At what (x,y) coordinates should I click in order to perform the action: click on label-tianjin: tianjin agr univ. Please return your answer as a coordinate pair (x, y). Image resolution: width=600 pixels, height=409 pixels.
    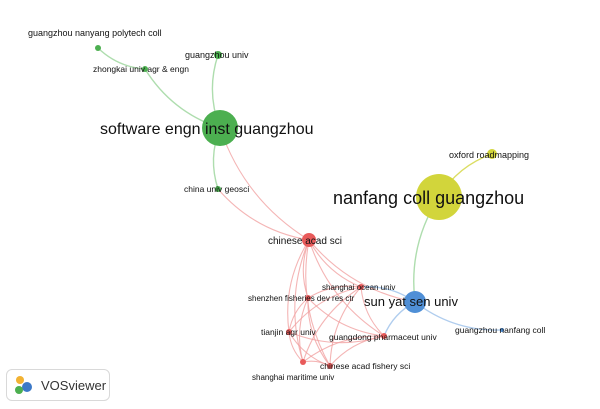
    Looking at the image, I should click on (289, 332).